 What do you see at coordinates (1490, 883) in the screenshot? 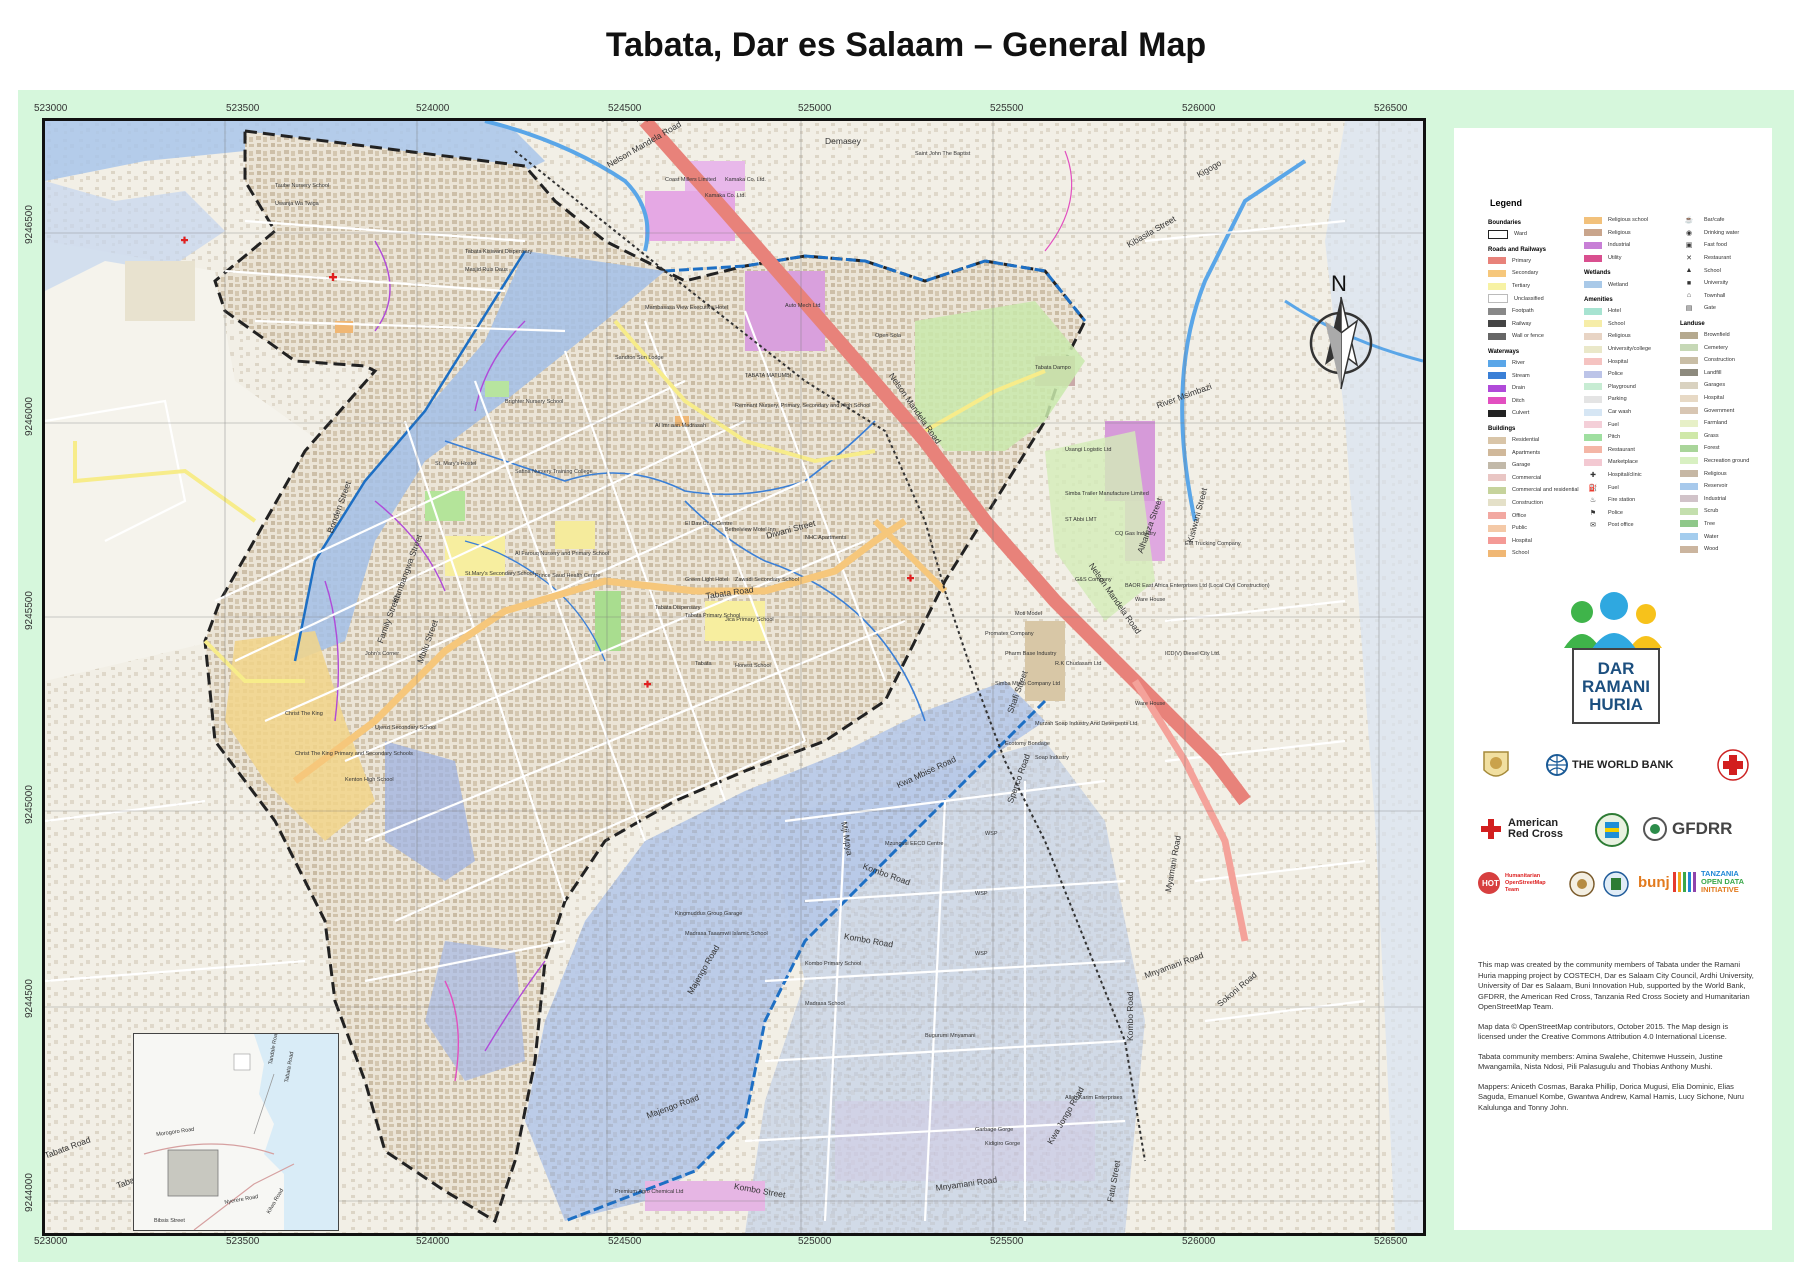
I see `svg-text: HOT` at bounding box center [1490, 883].